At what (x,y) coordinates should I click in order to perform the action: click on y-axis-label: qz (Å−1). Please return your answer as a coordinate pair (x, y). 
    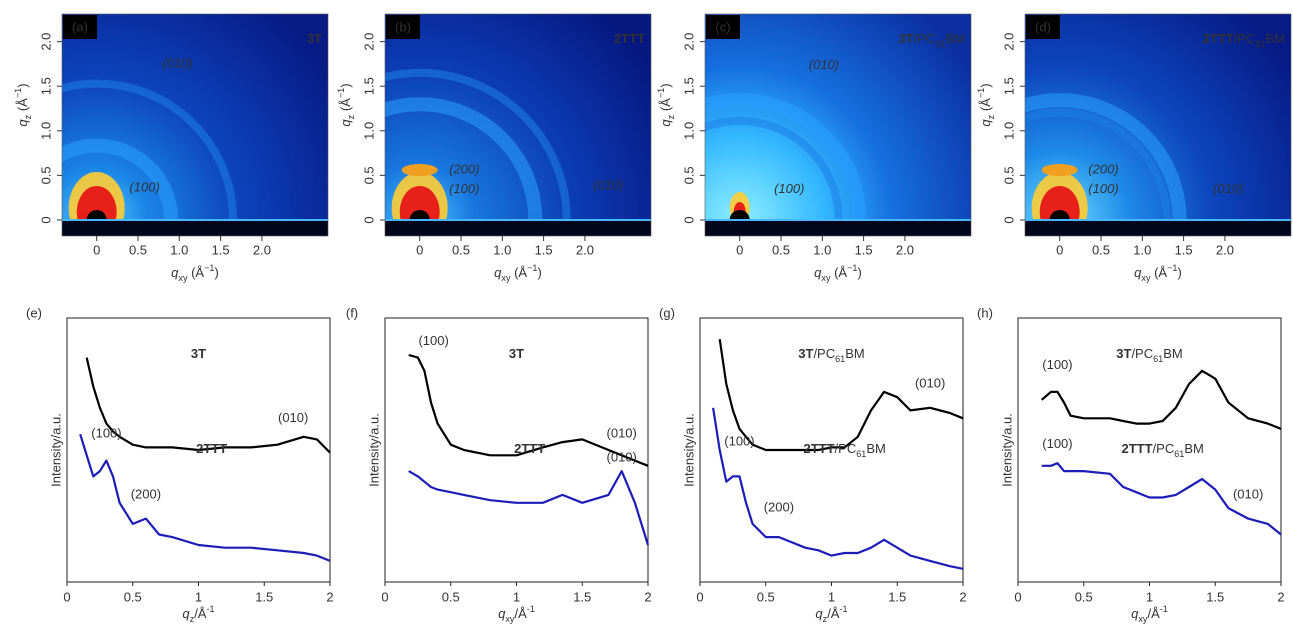
    Looking at the image, I should click on (346, 104).